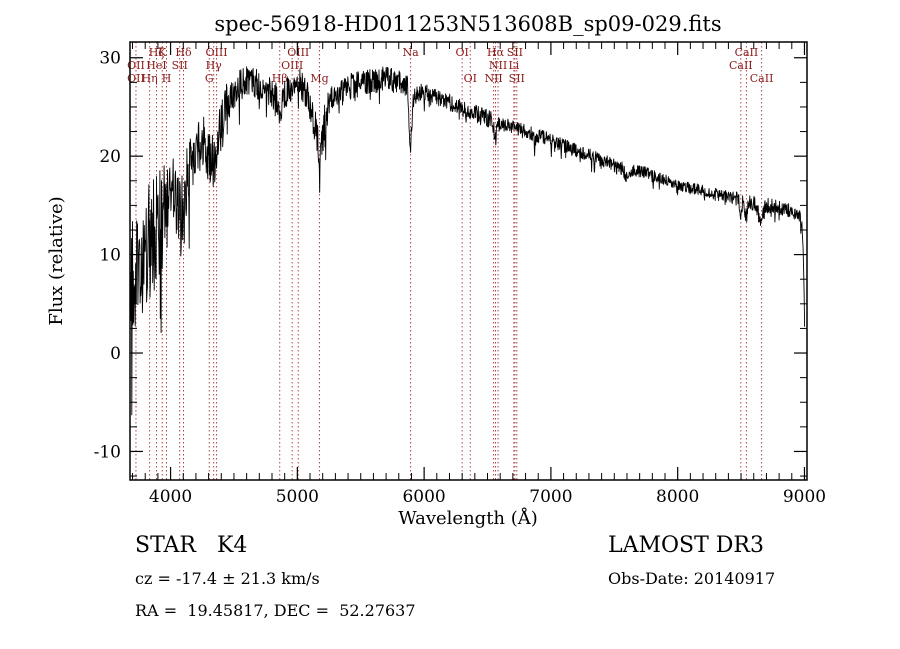 This screenshot has height=649, width=900. Describe the element at coordinates (275, 610) in the screenshot. I see `radec-text: RA = 19.45817, DEC = 52.27637` at that location.